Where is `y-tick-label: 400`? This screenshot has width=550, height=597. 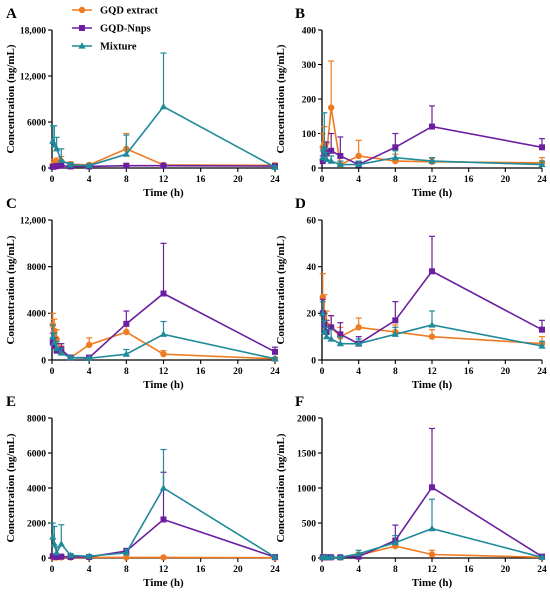 y-tick-label: 400 is located at coordinates (309, 31).